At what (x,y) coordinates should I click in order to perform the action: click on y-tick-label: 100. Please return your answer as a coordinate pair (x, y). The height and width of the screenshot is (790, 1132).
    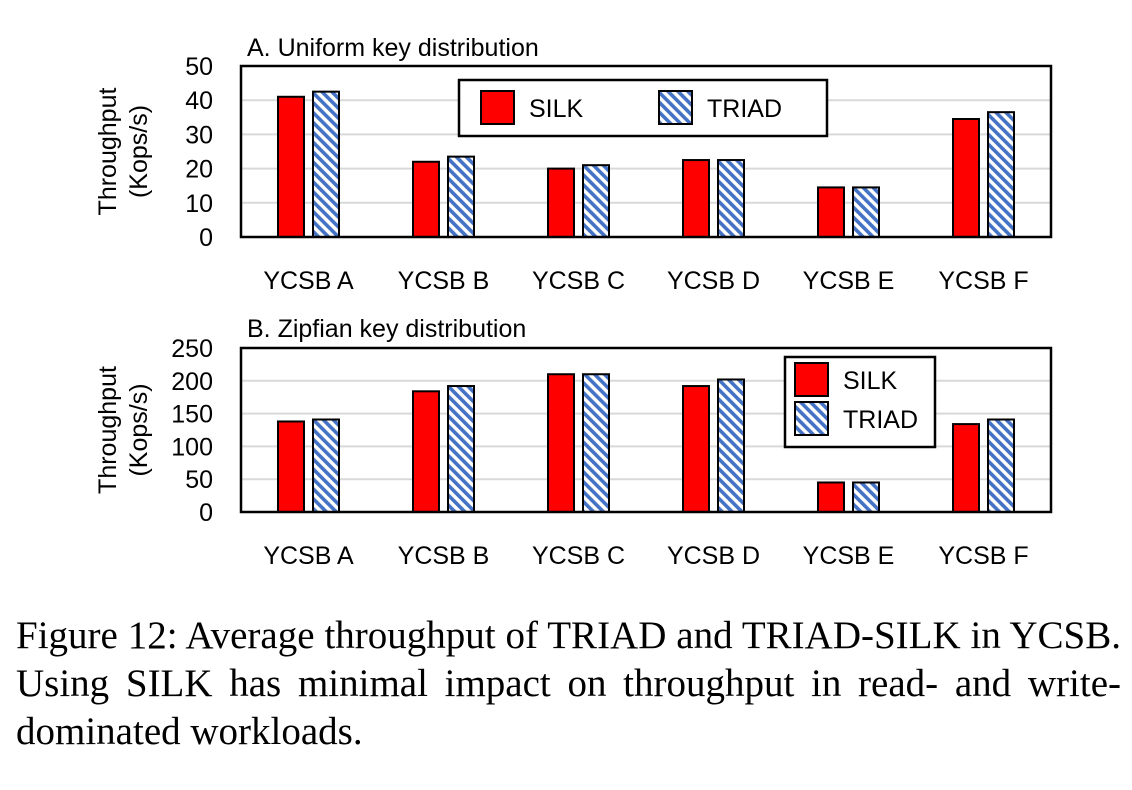
    Looking at the image, I should click on (192, 447).